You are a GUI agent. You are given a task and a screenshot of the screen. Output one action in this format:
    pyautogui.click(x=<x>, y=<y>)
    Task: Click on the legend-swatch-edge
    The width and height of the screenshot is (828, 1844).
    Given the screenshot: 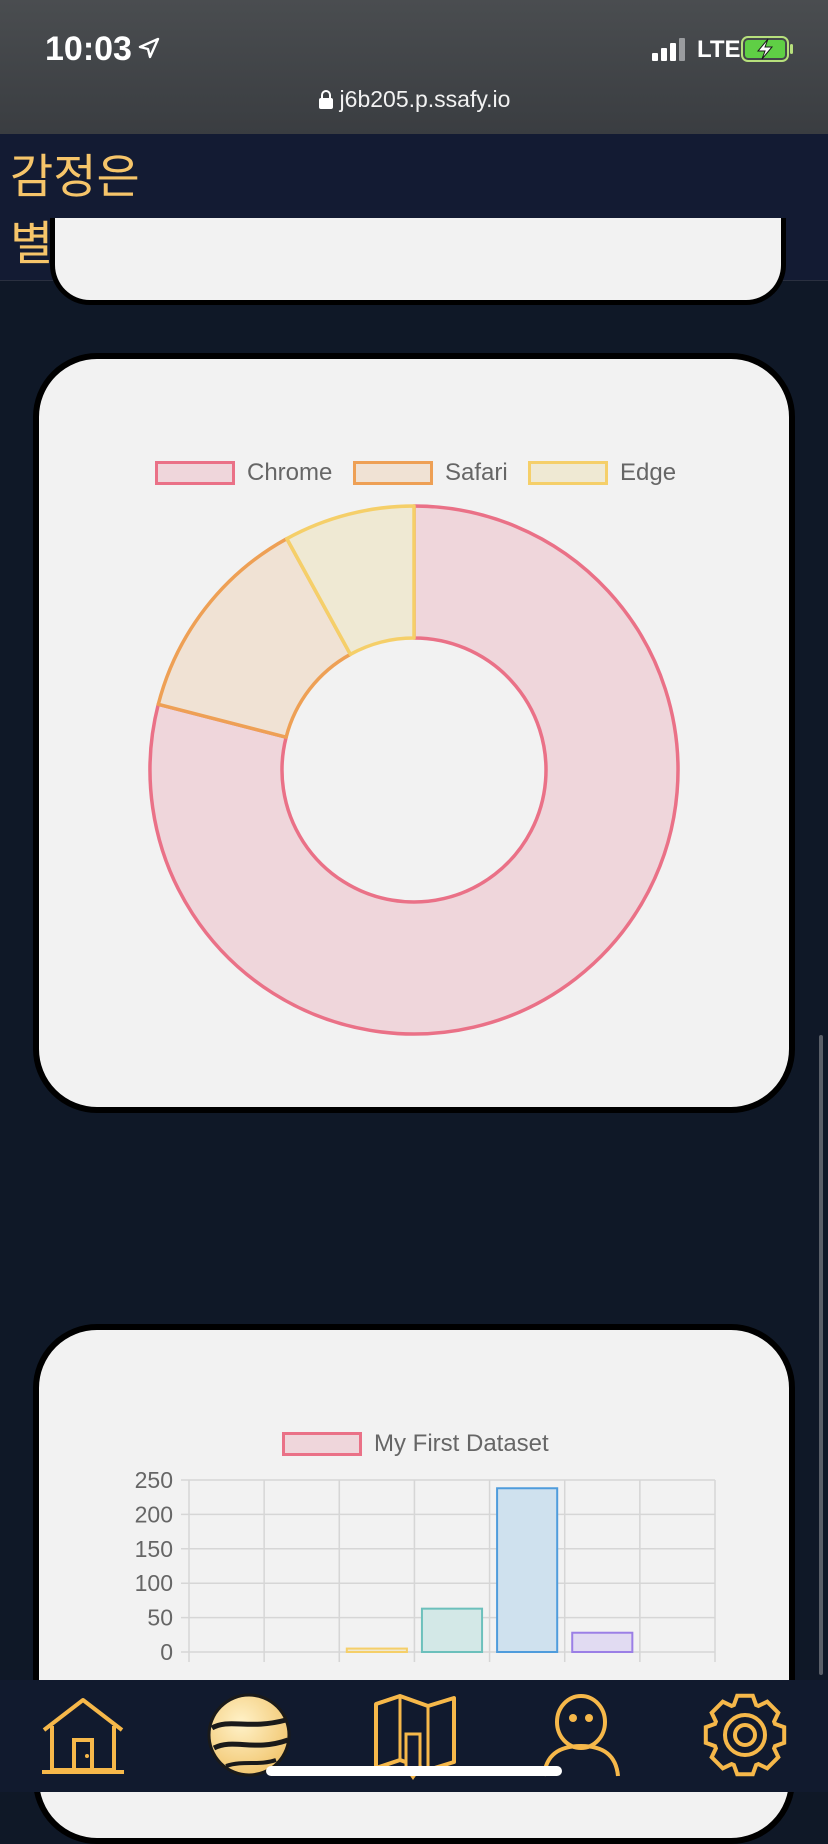 What is the action you would take?
    pyautogui.click(x=568, y=473)
    